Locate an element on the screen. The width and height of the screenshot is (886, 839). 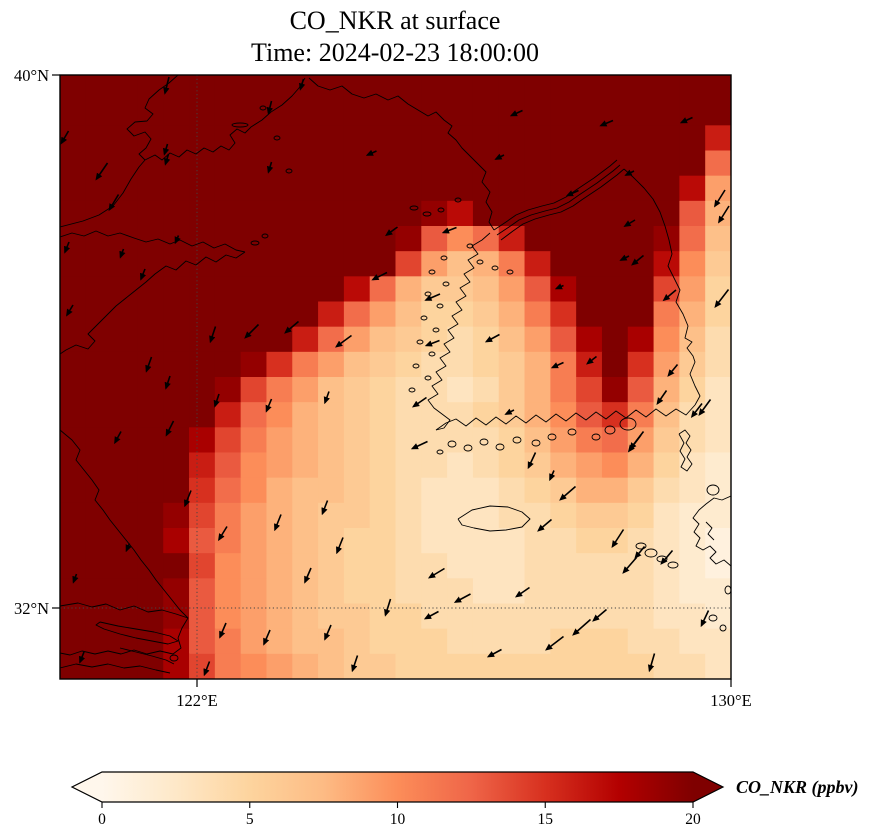
ytick-label-40n: 40°N is located at coordinates (31, 75).